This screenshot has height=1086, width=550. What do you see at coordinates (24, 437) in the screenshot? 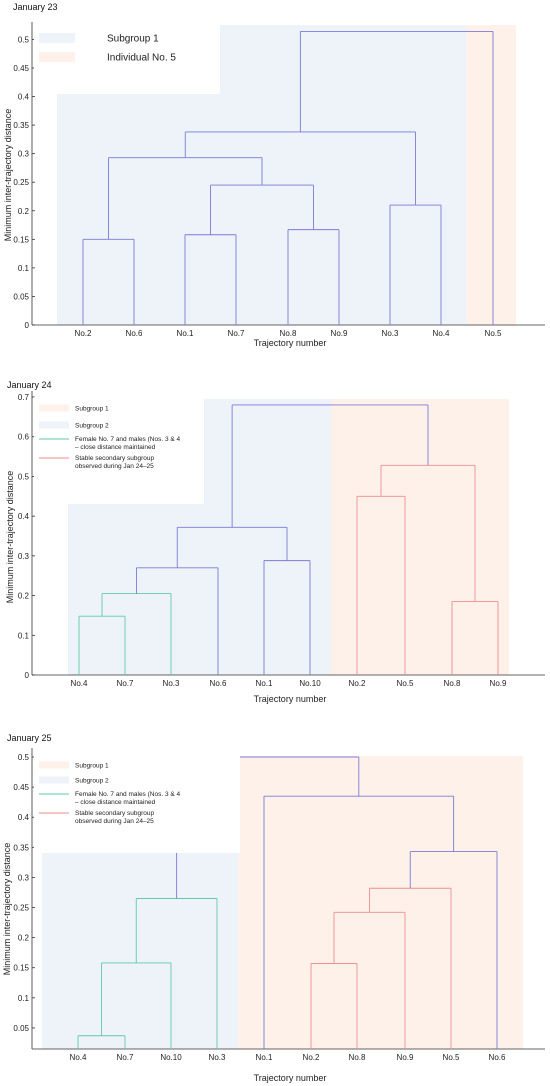
I see `y-tick-label: 0.6` at bounding box center [24, 437].